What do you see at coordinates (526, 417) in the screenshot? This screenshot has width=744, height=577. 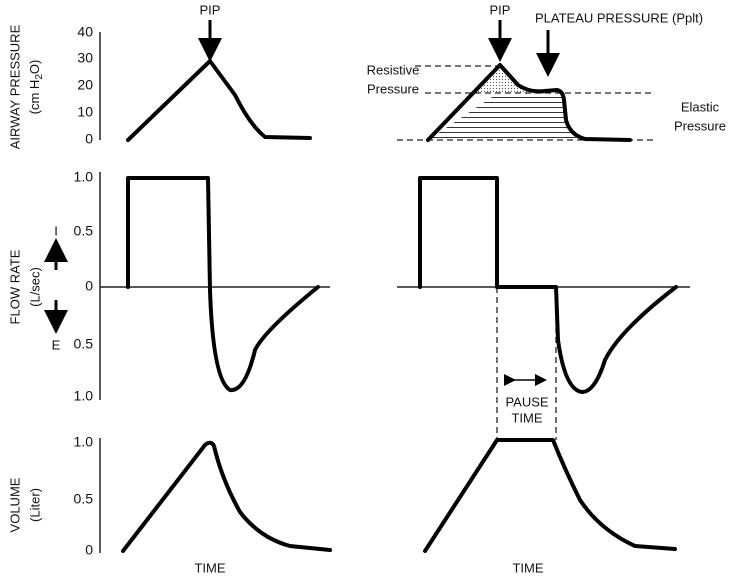 I see `annotation: TIME` at bounding box center [526, 417].